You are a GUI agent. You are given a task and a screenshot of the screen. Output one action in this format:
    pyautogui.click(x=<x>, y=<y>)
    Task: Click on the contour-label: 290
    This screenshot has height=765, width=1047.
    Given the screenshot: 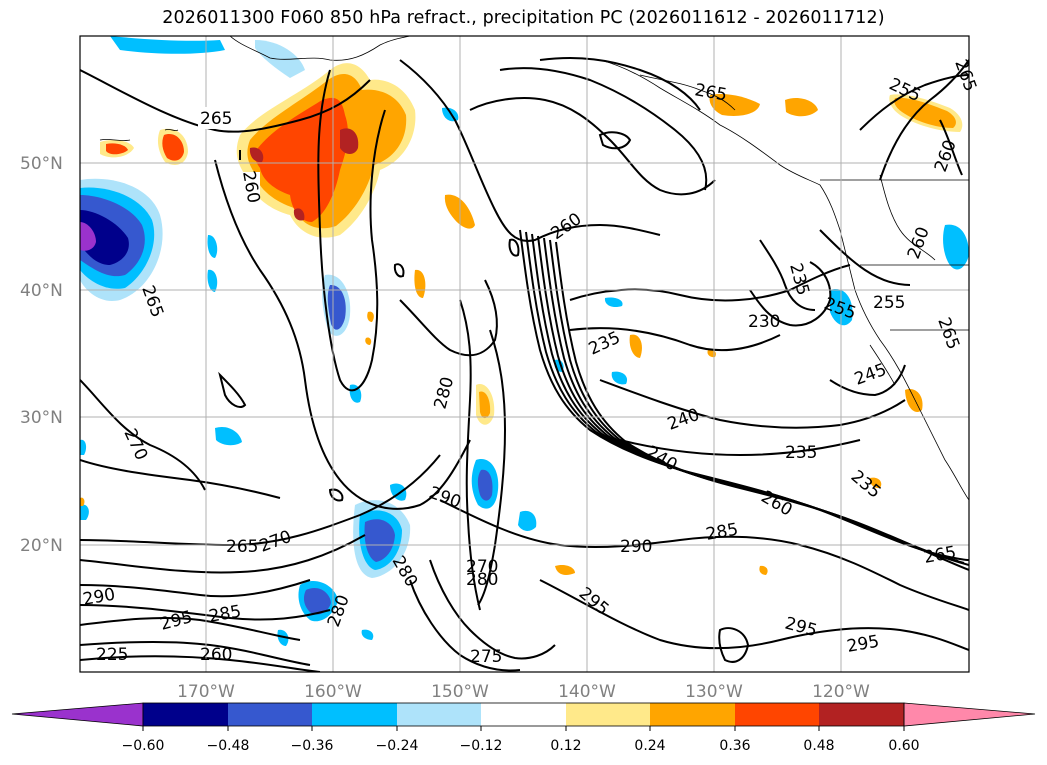 What is the action you would take?
    pyautogui.click(x=636, y=547)
    